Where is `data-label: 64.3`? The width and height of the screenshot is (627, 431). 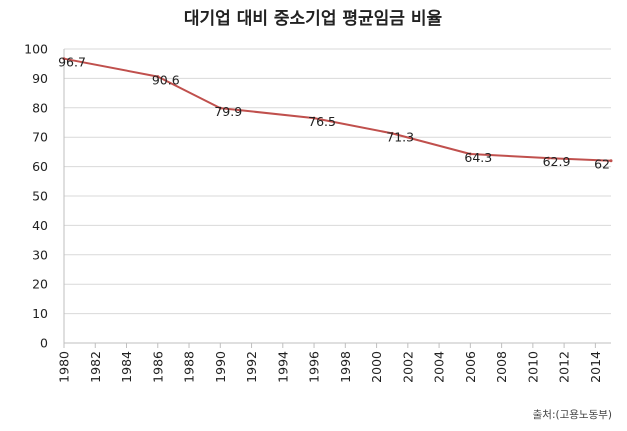
data-label: 64.3 is located at coordinates (478, 157).